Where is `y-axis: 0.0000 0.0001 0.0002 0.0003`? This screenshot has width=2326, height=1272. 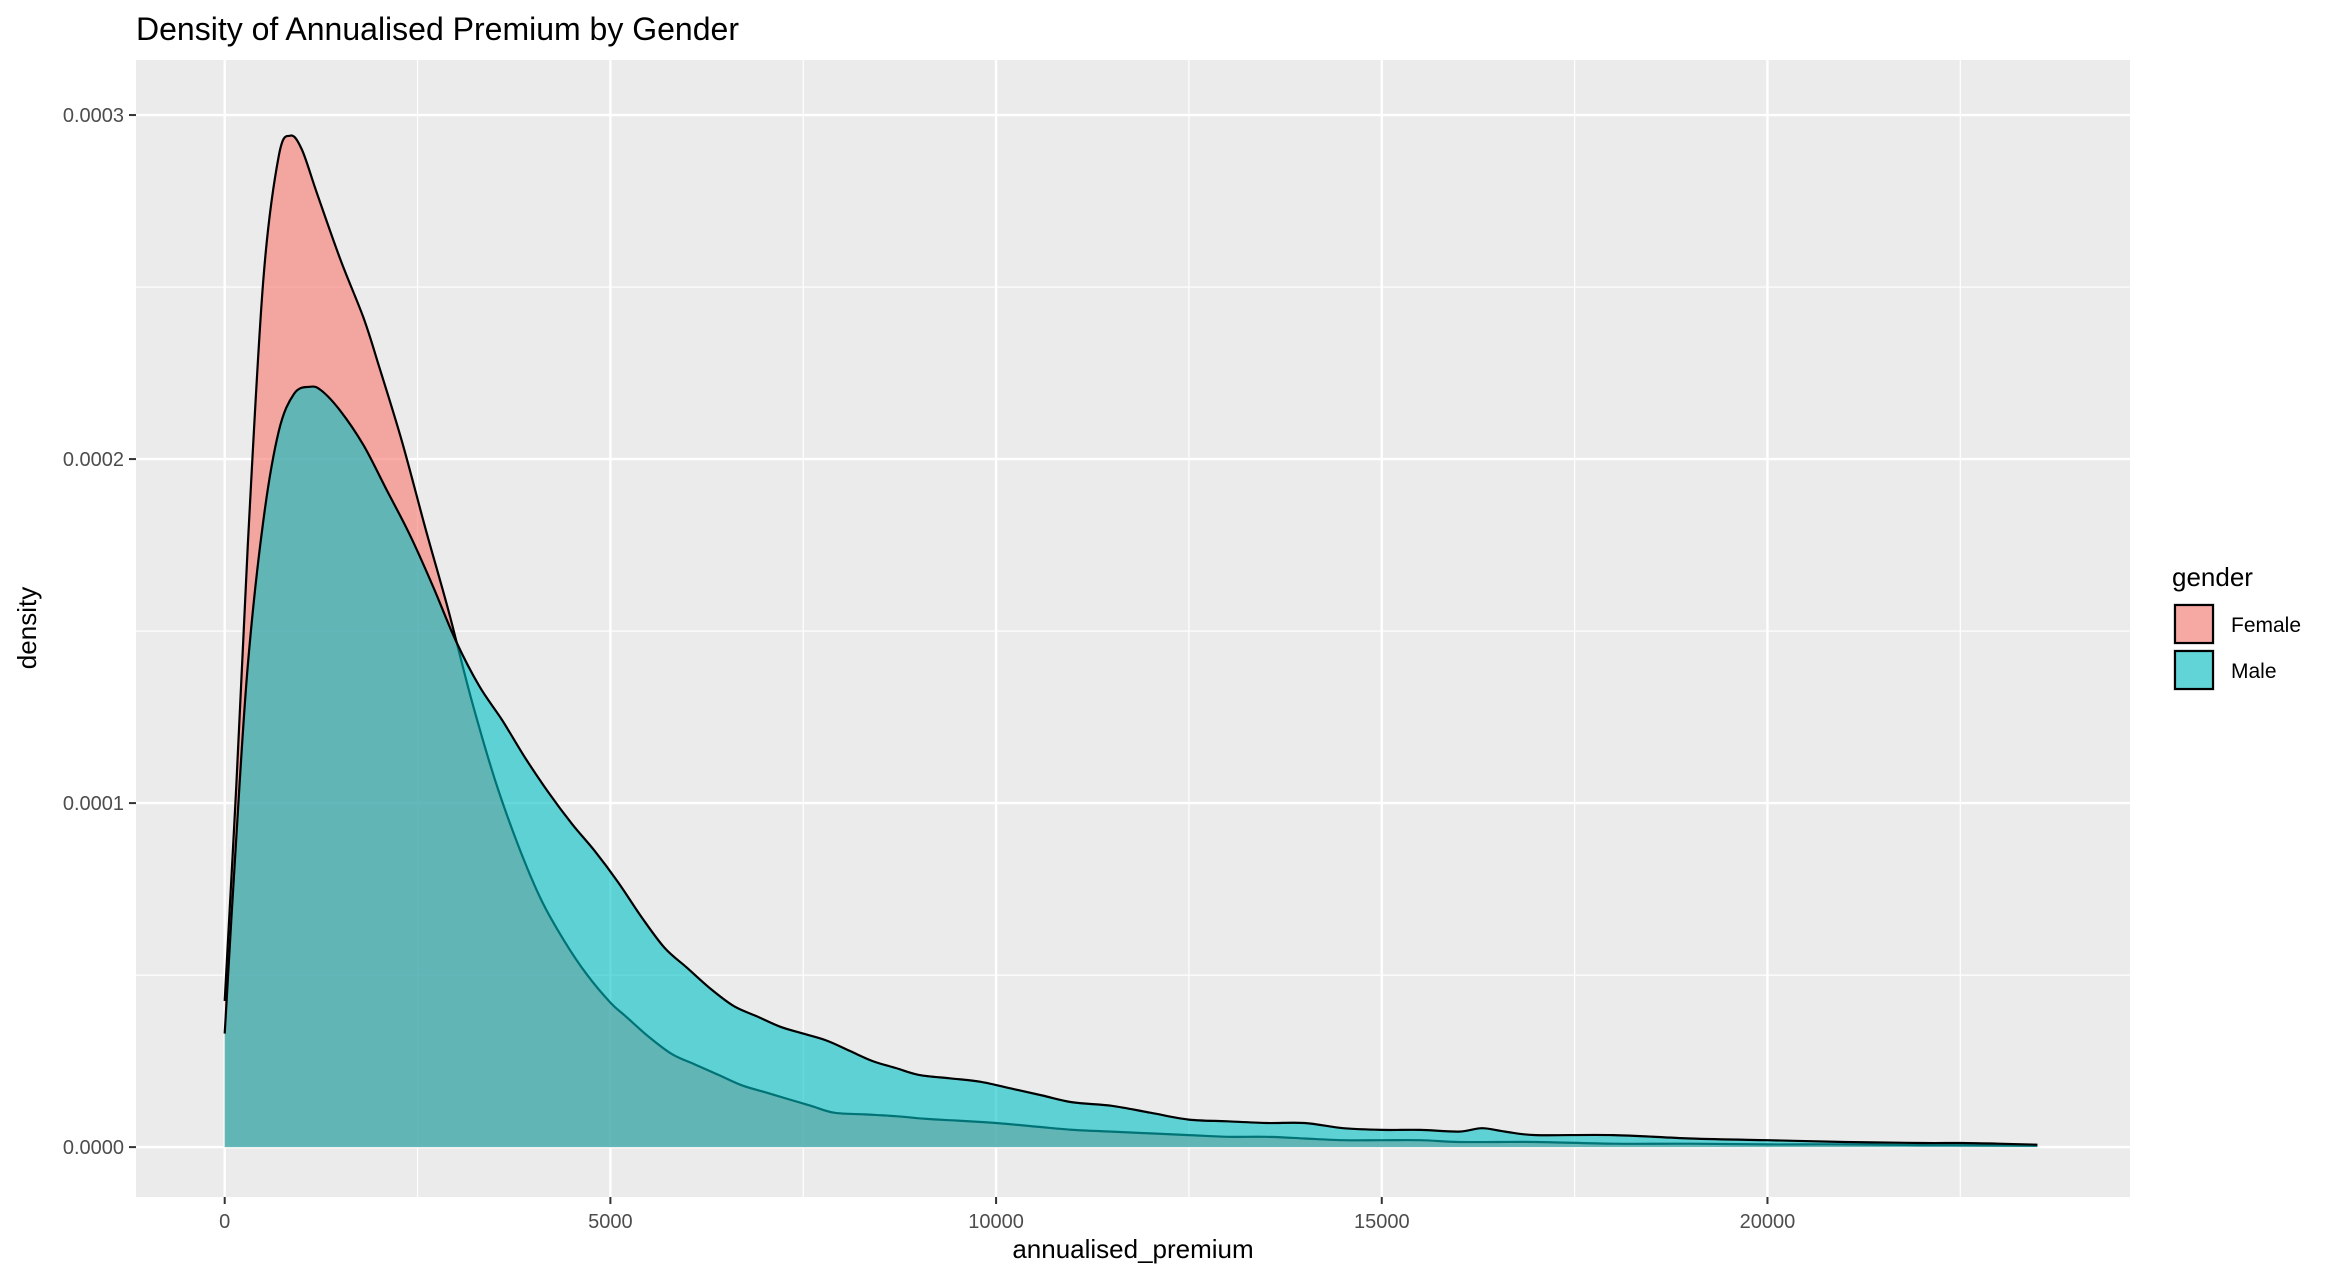 y-axis: 0.0000 0.0001 0.0002 0.0003 is located at coordinates (99, 632).